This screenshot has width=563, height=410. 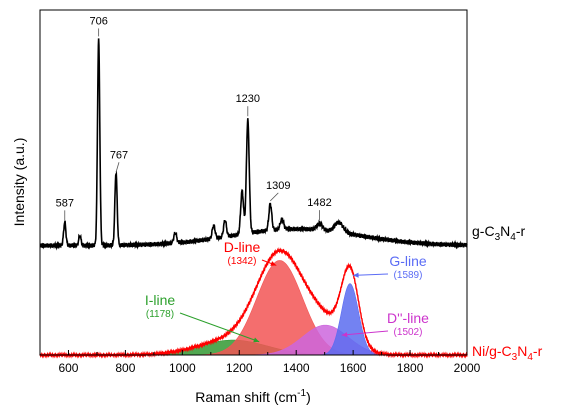 I want to click on component-label: D''-line, so click(x=408, y=318).